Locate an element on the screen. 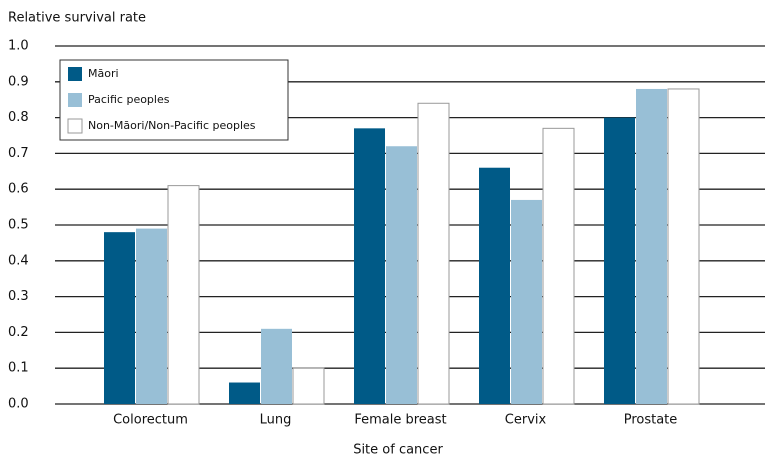  y-tick-label: 0.4 is located at coordinates (18, 260).